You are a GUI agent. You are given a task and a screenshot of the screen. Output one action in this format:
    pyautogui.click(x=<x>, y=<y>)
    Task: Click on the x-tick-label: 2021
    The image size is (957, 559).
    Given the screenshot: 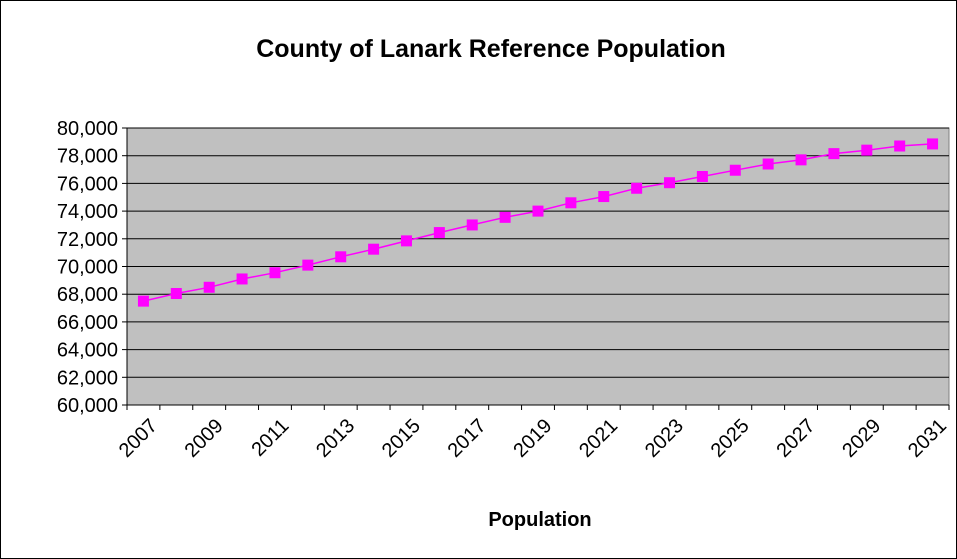 What is the action you would take?
    pyautogui.click(x=598, y=438)
    